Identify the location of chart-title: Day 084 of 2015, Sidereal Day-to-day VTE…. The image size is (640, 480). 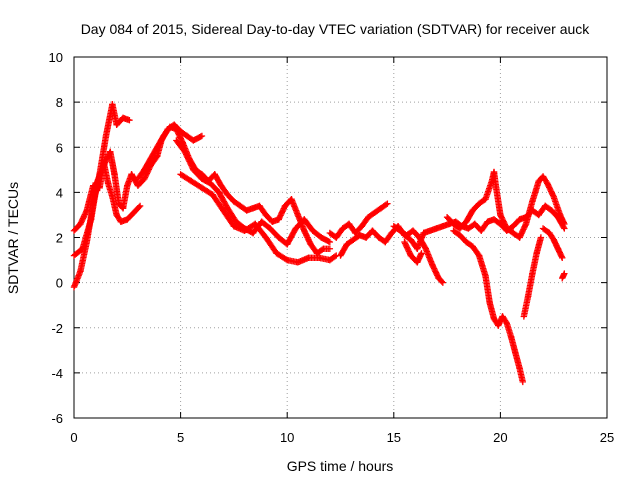
(336, 29).